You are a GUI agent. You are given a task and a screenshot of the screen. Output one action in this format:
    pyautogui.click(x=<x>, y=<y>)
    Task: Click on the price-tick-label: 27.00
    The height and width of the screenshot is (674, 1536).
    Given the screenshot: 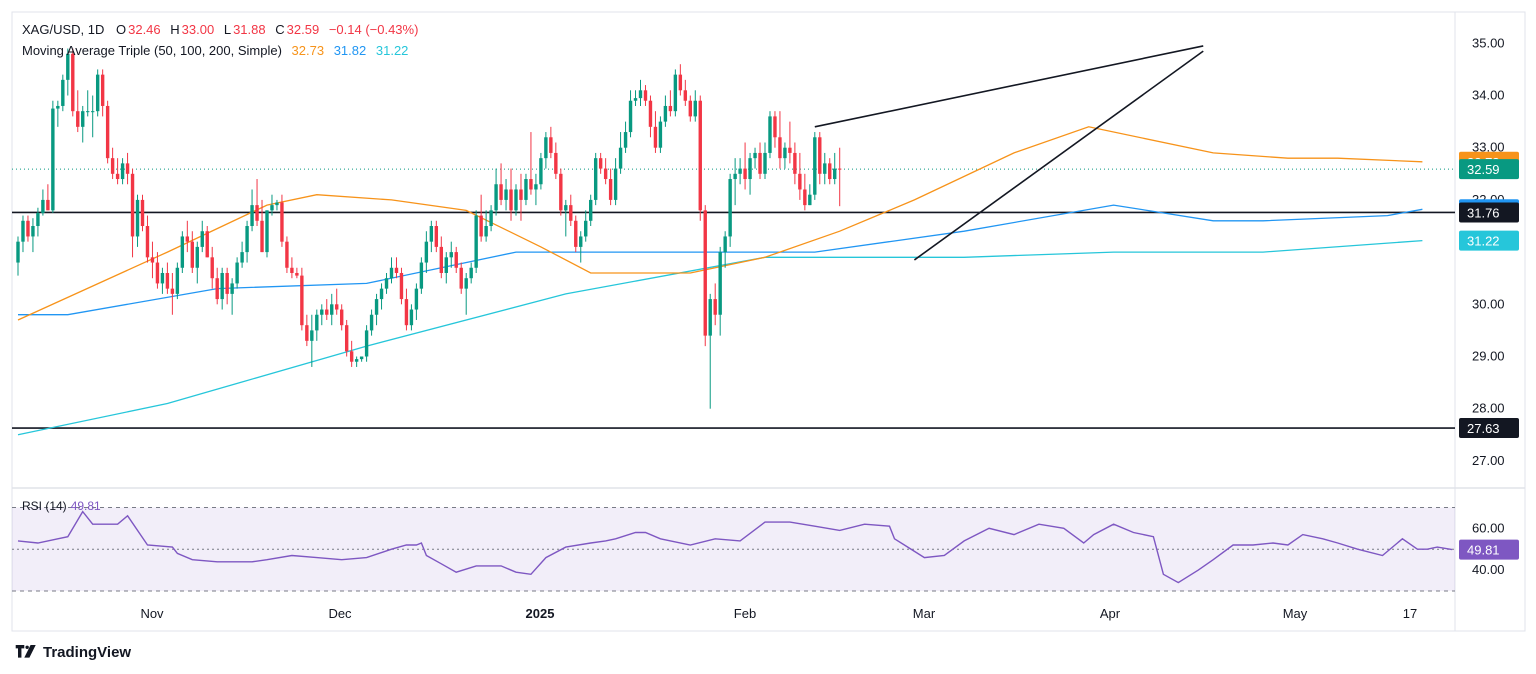 What is the action you would take?
    pyautogui.click(x=1488, y=460)
    